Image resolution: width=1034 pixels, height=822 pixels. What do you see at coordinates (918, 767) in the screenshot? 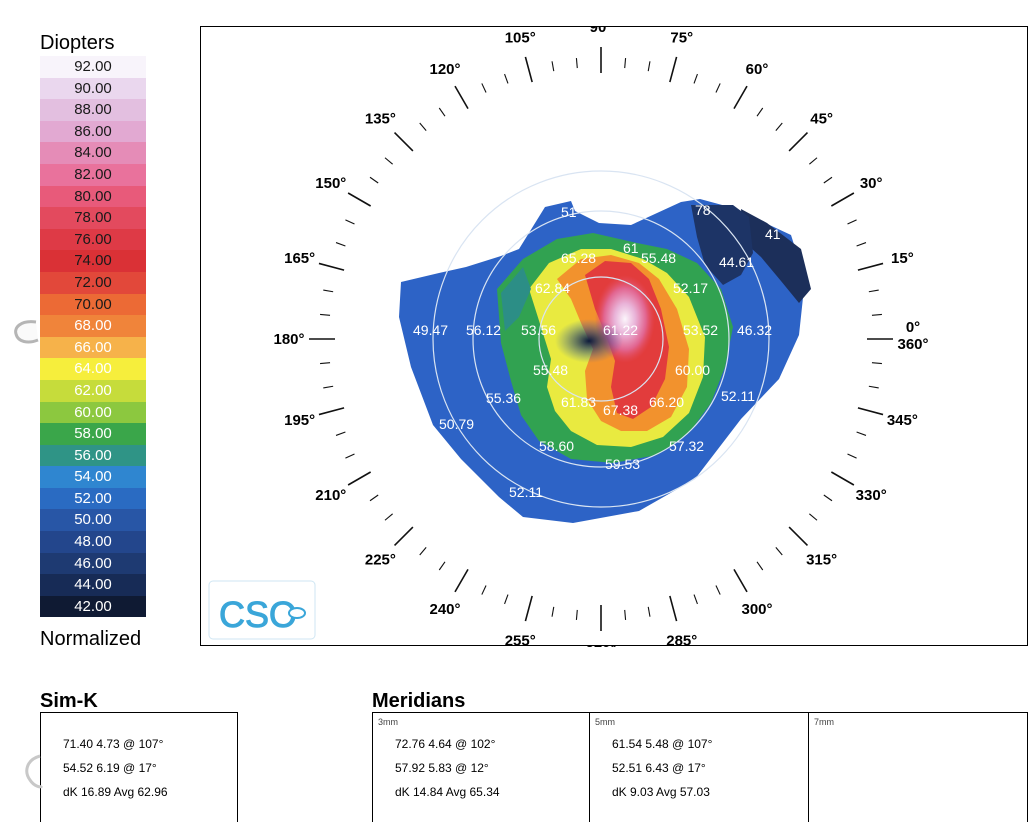
I see `meridian-panel-7mm: 7mm` at bounding box center [918, 767].